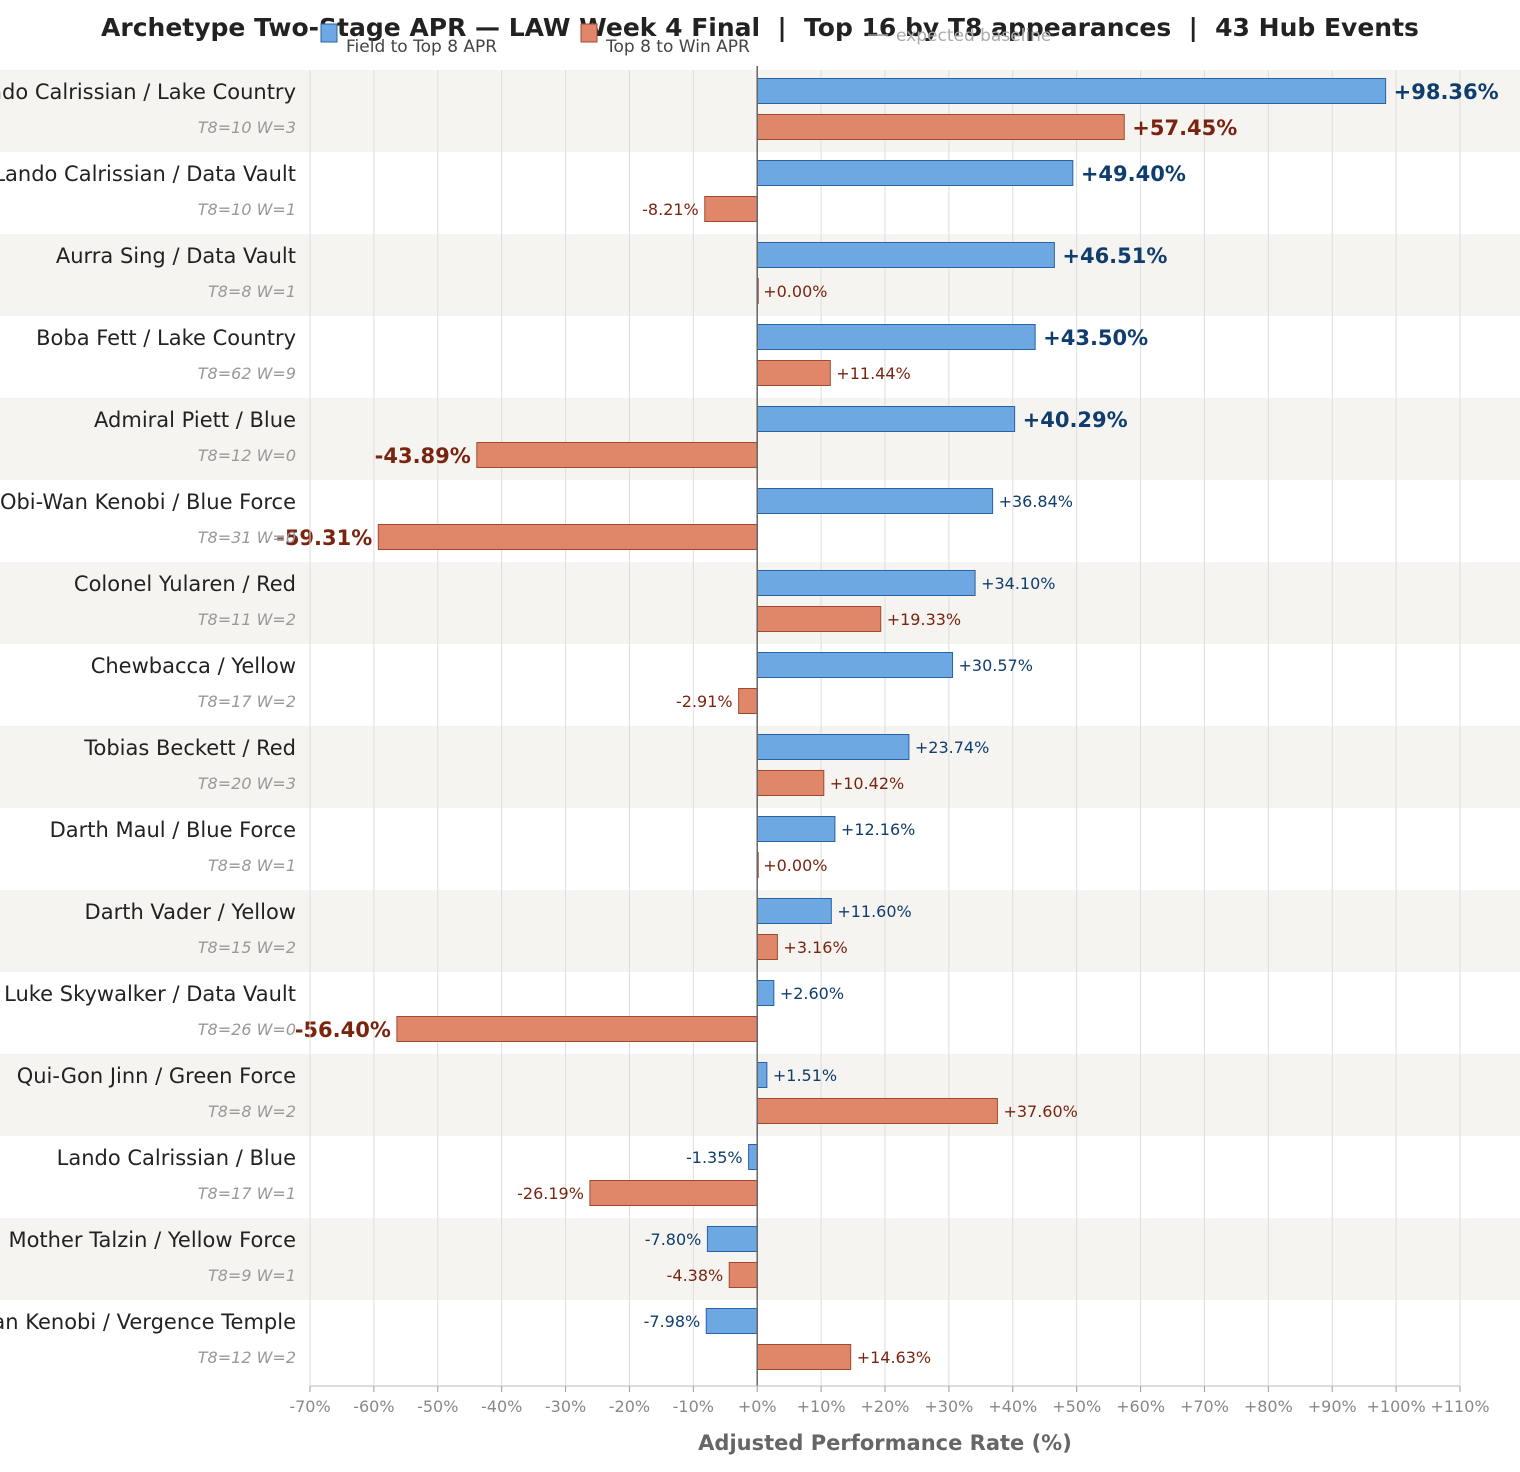  Describe the element at coordinates (795, 291) in the screenshot. I see `data-label-top8-to-win-aurra-sing-data-vault: +0.00%` at that location.